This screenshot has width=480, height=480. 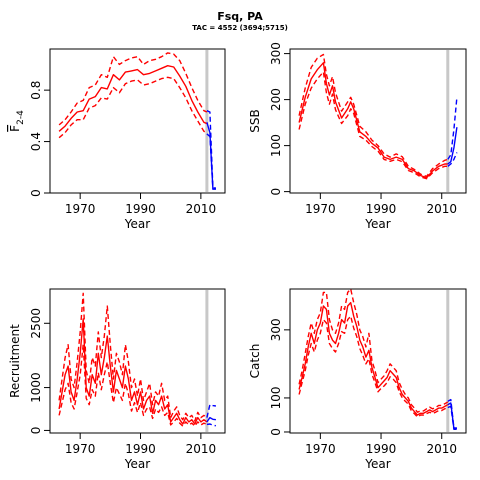 I want to click on rec-x-tick-label: 1970, so click(x=80, y=449).